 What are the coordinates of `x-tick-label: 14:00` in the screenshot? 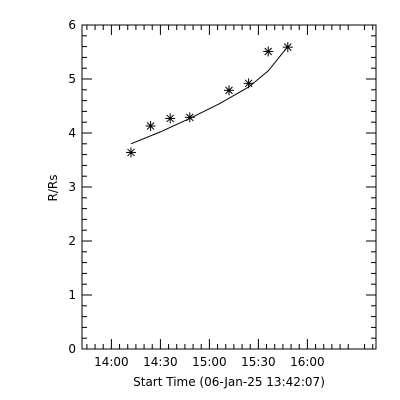 It's located at (111, 362).